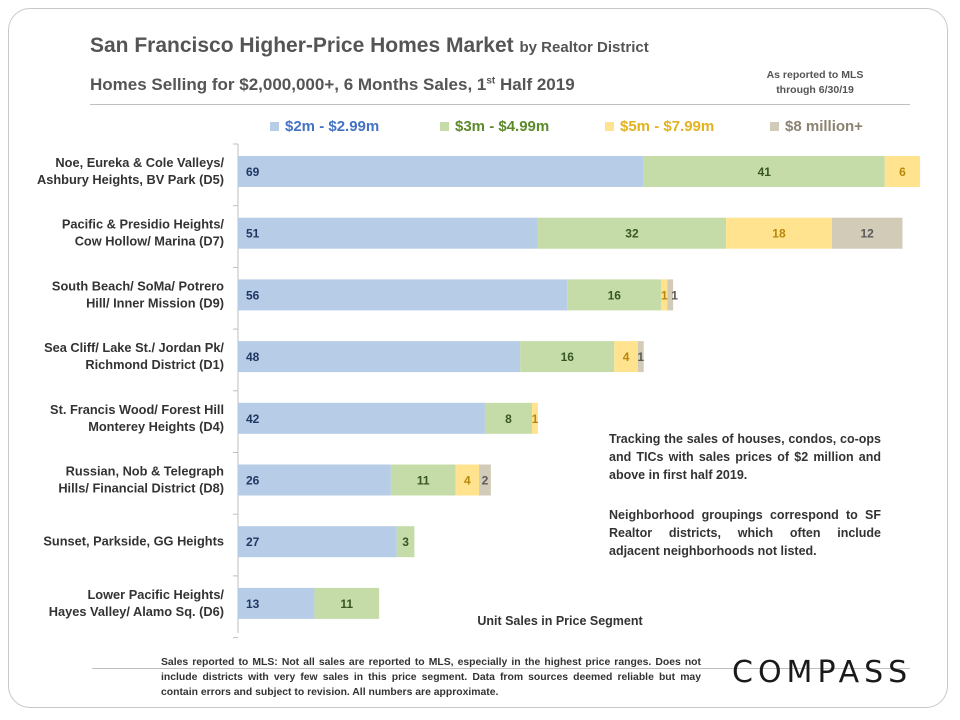 This screenshot has width=960, height=720. Describe the element at coordinates (502, 126) in the screenshot. I see `legend-label: $3m - $4.99m` at that location.